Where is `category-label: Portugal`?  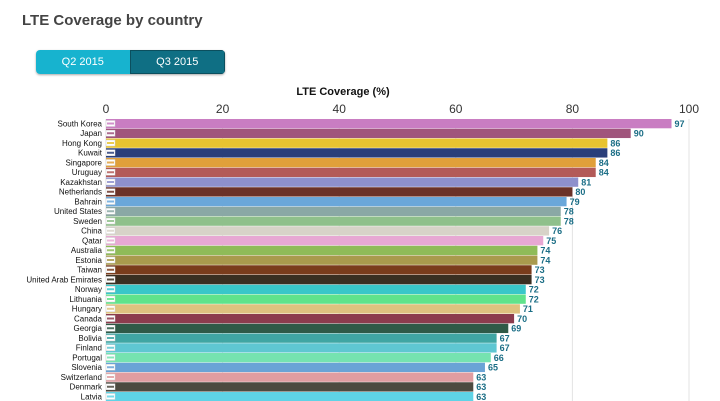
category-label: Portugal is located at coordinates (87, 357).